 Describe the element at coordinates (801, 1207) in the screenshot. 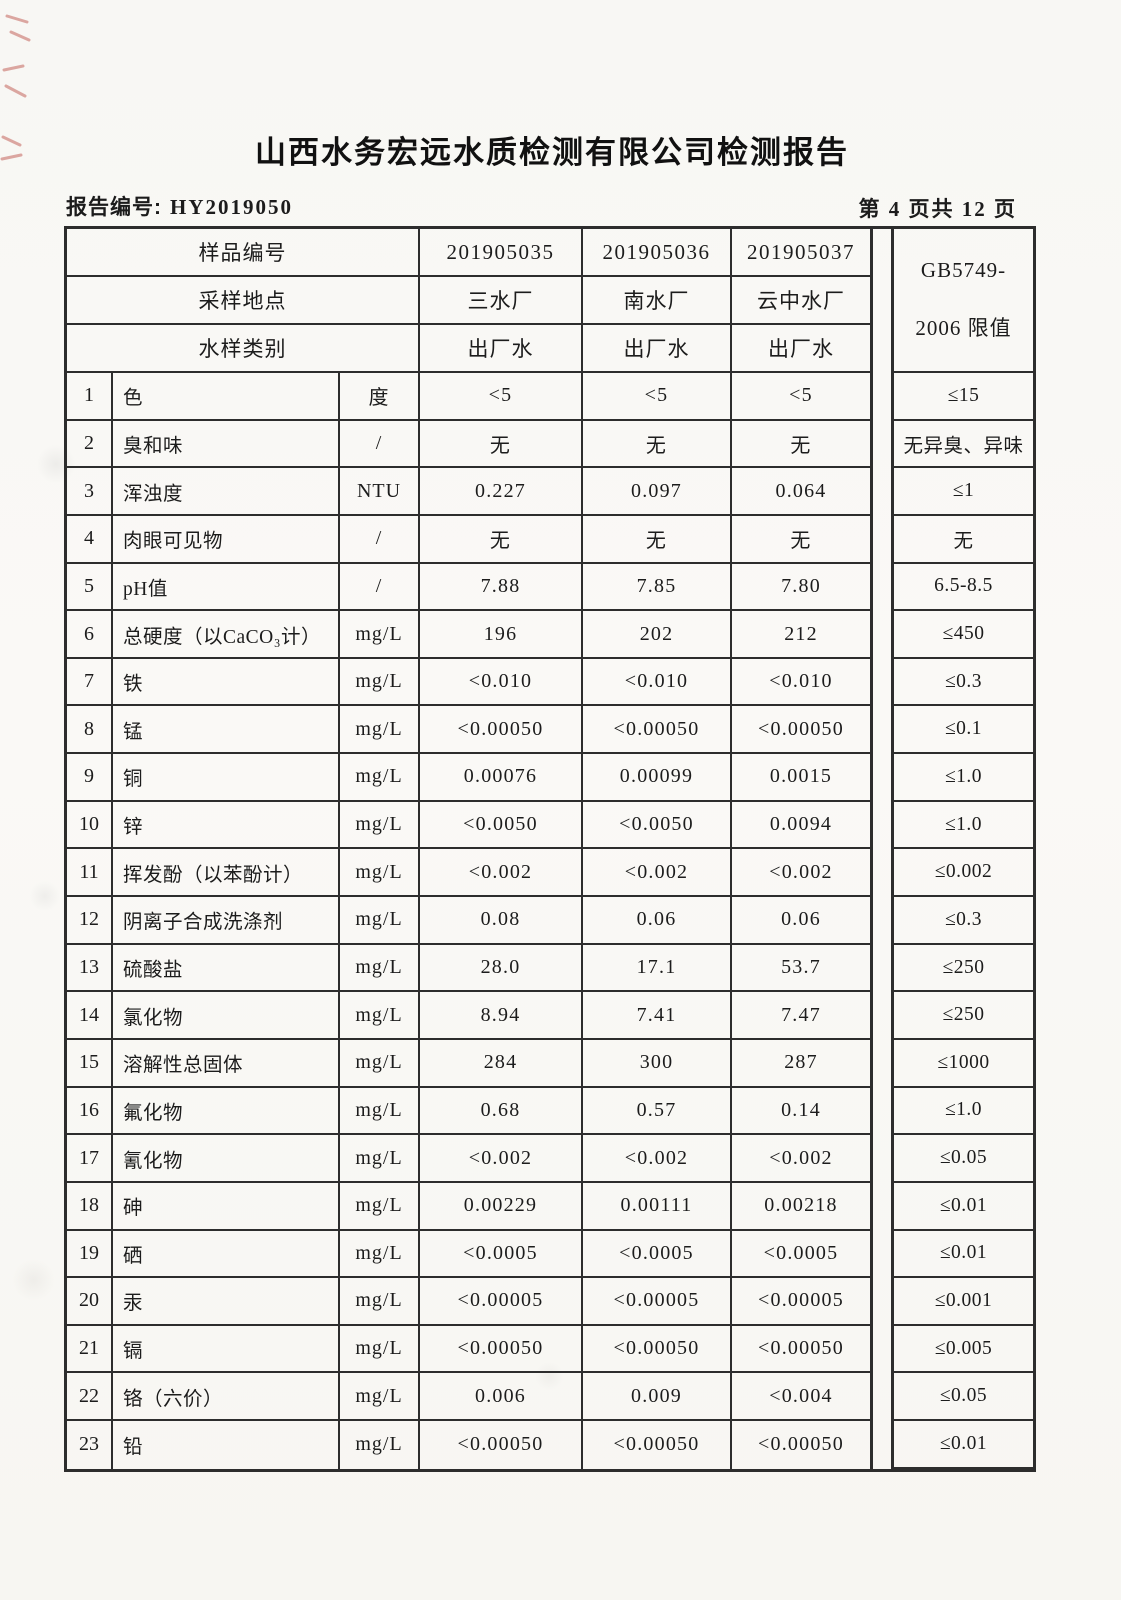

I see `value-sample-3: 0.00218` at that location.